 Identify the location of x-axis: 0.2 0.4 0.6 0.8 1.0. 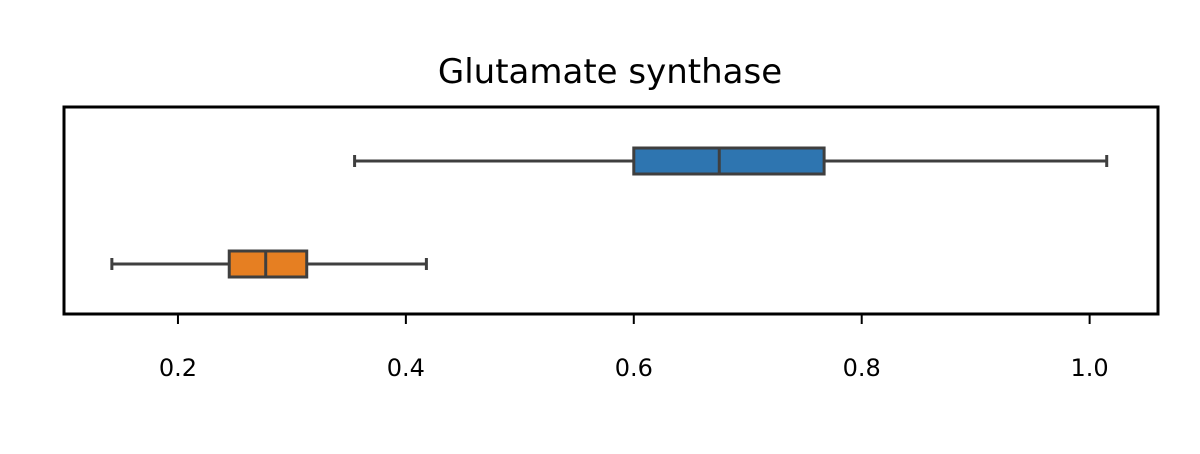
(634, 348).